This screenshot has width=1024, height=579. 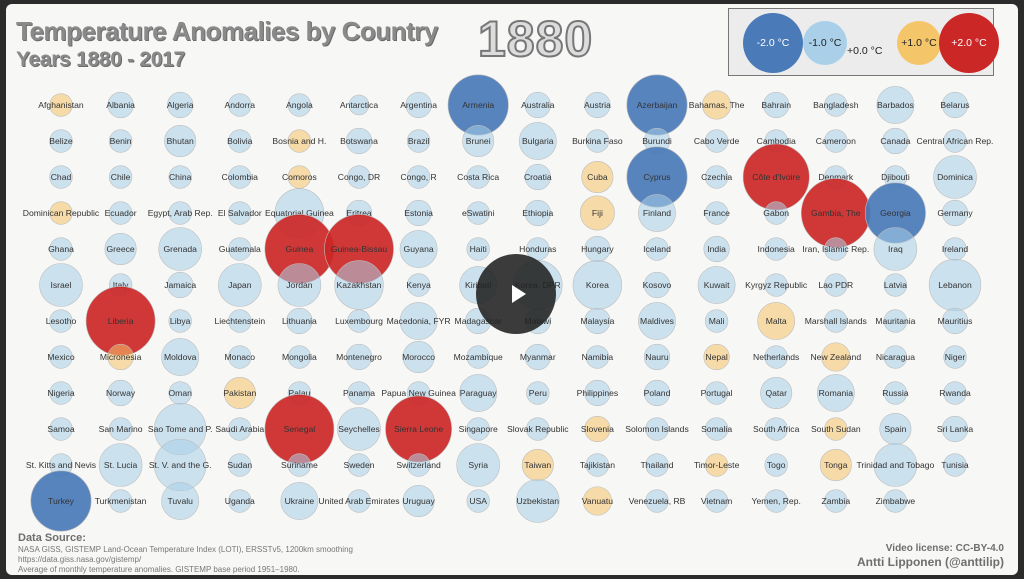 I want to click on country-label: Turkmenistan, so click(x=121, y=501).